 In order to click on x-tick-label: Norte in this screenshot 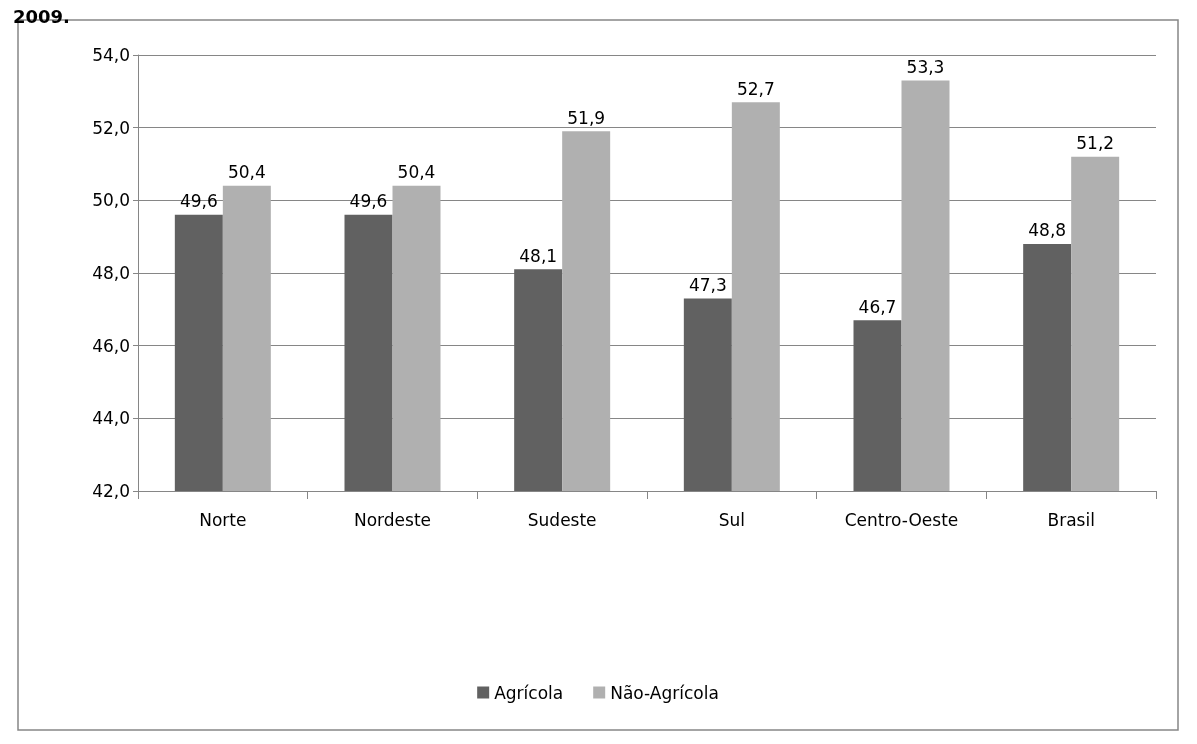, I will do `click(223, 519)`.